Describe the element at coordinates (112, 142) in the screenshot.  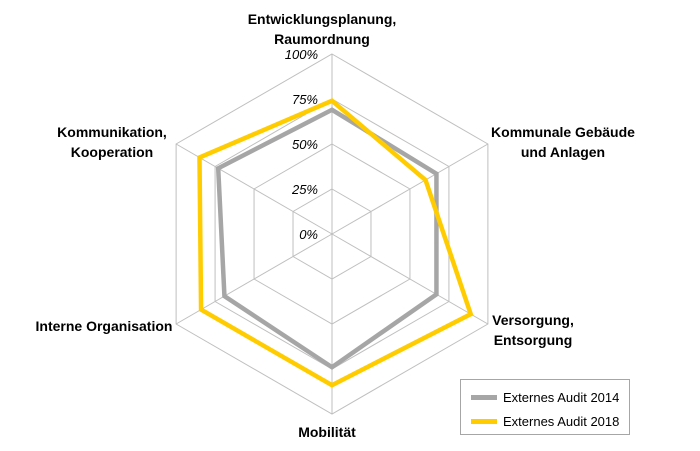
I see `axis-label-5: Kommunikation, Kooperation` at that location.